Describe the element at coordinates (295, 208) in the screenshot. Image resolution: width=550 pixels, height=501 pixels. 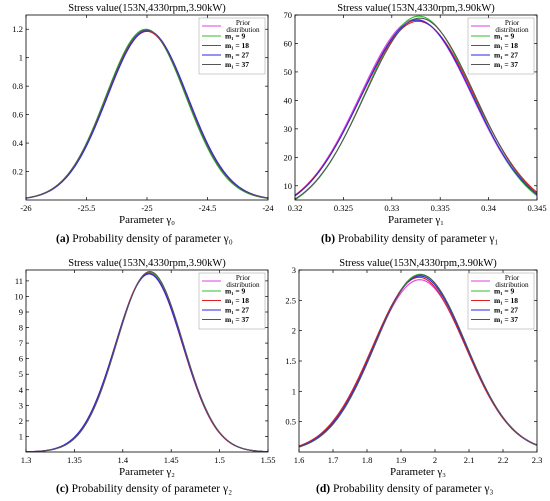
I see `x-tick-label: 0.32` at that location.